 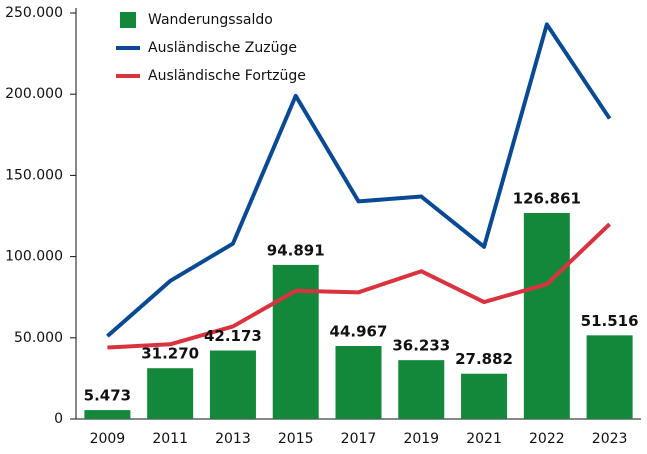 What do you see at coordinates (128, 20) in the screenshot?
I see `legend-swatch` at bounding box center [128, 20].